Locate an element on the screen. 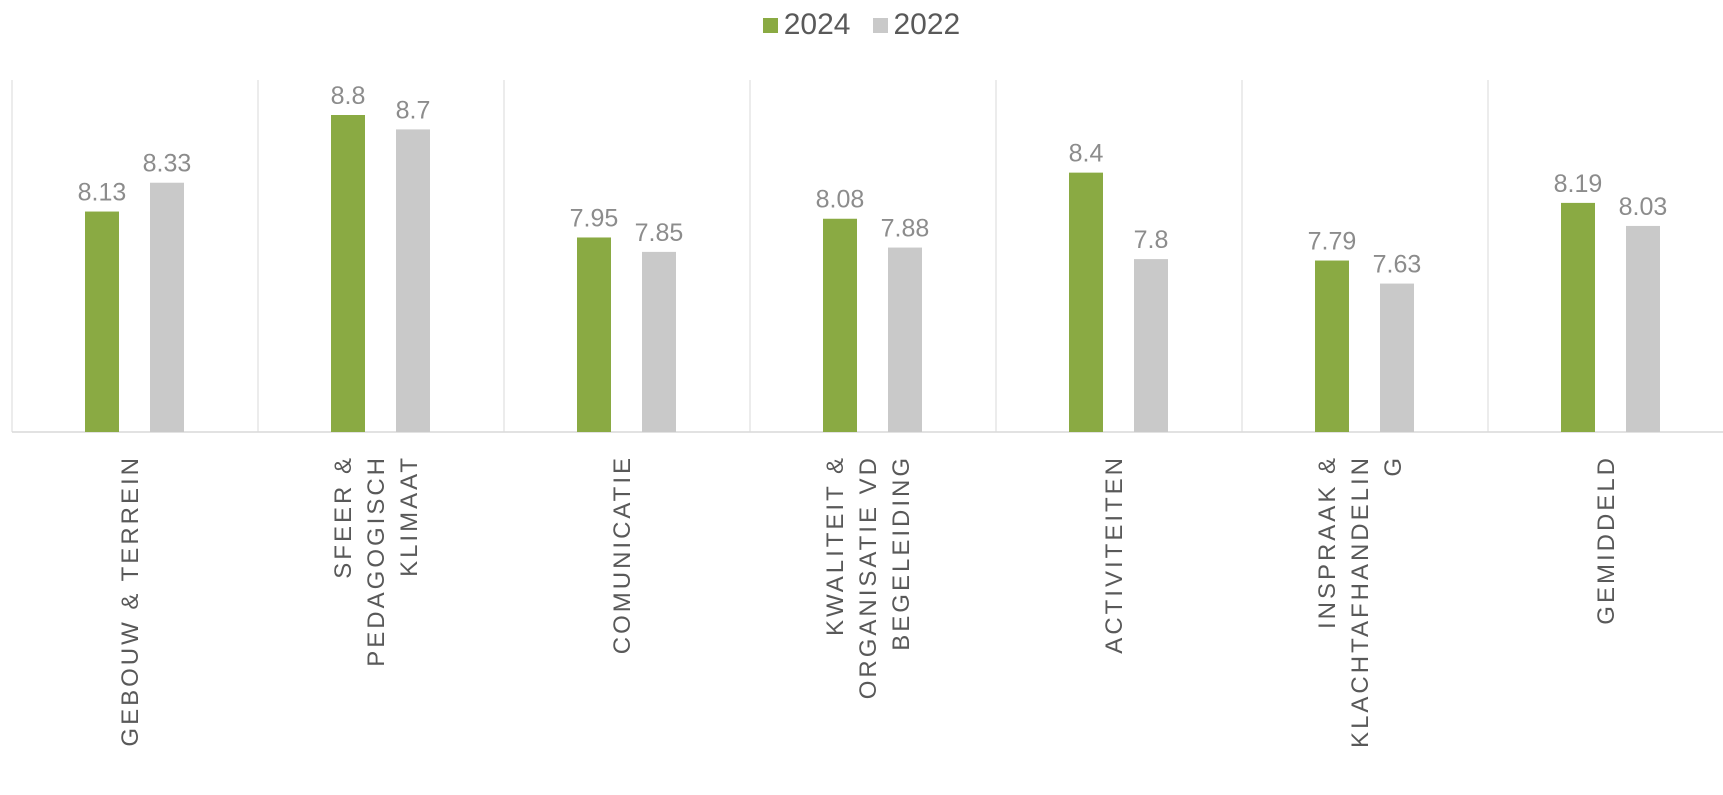  category-label-6: GEMIDDELD is located at coordinates (1606, 540).